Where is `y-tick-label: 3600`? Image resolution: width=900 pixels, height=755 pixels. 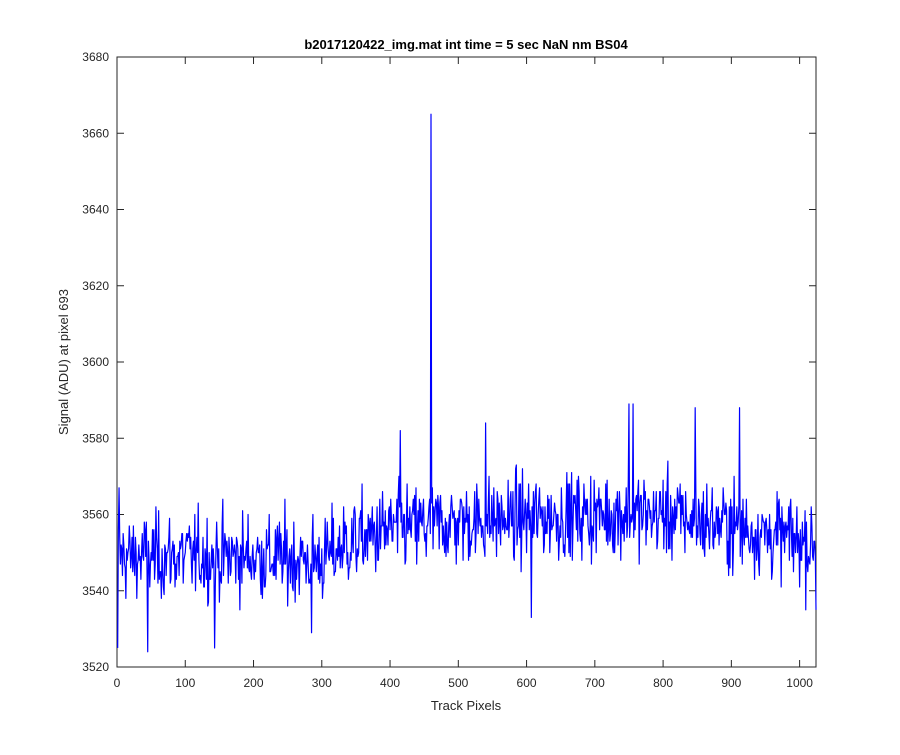
y-tick-label: 3600 is located at coordinates (95, 362).